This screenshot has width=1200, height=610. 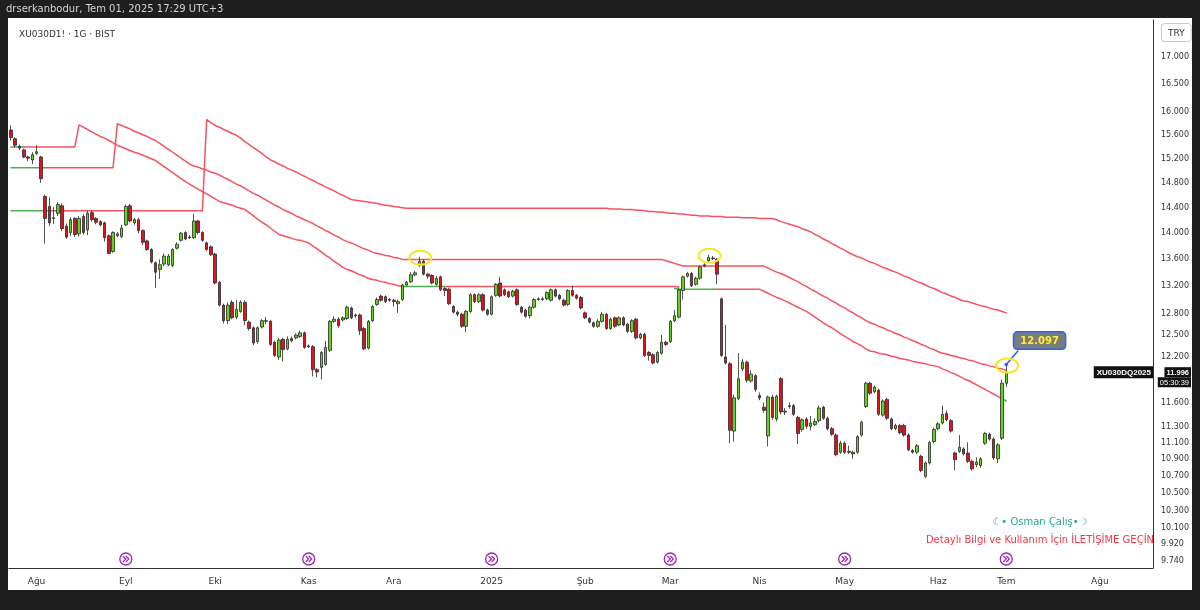 What do you see at coordinates (1175, 233) in the screenshot?
I see `y-tick-label: 14.000` at bounding box center [1175, 233].